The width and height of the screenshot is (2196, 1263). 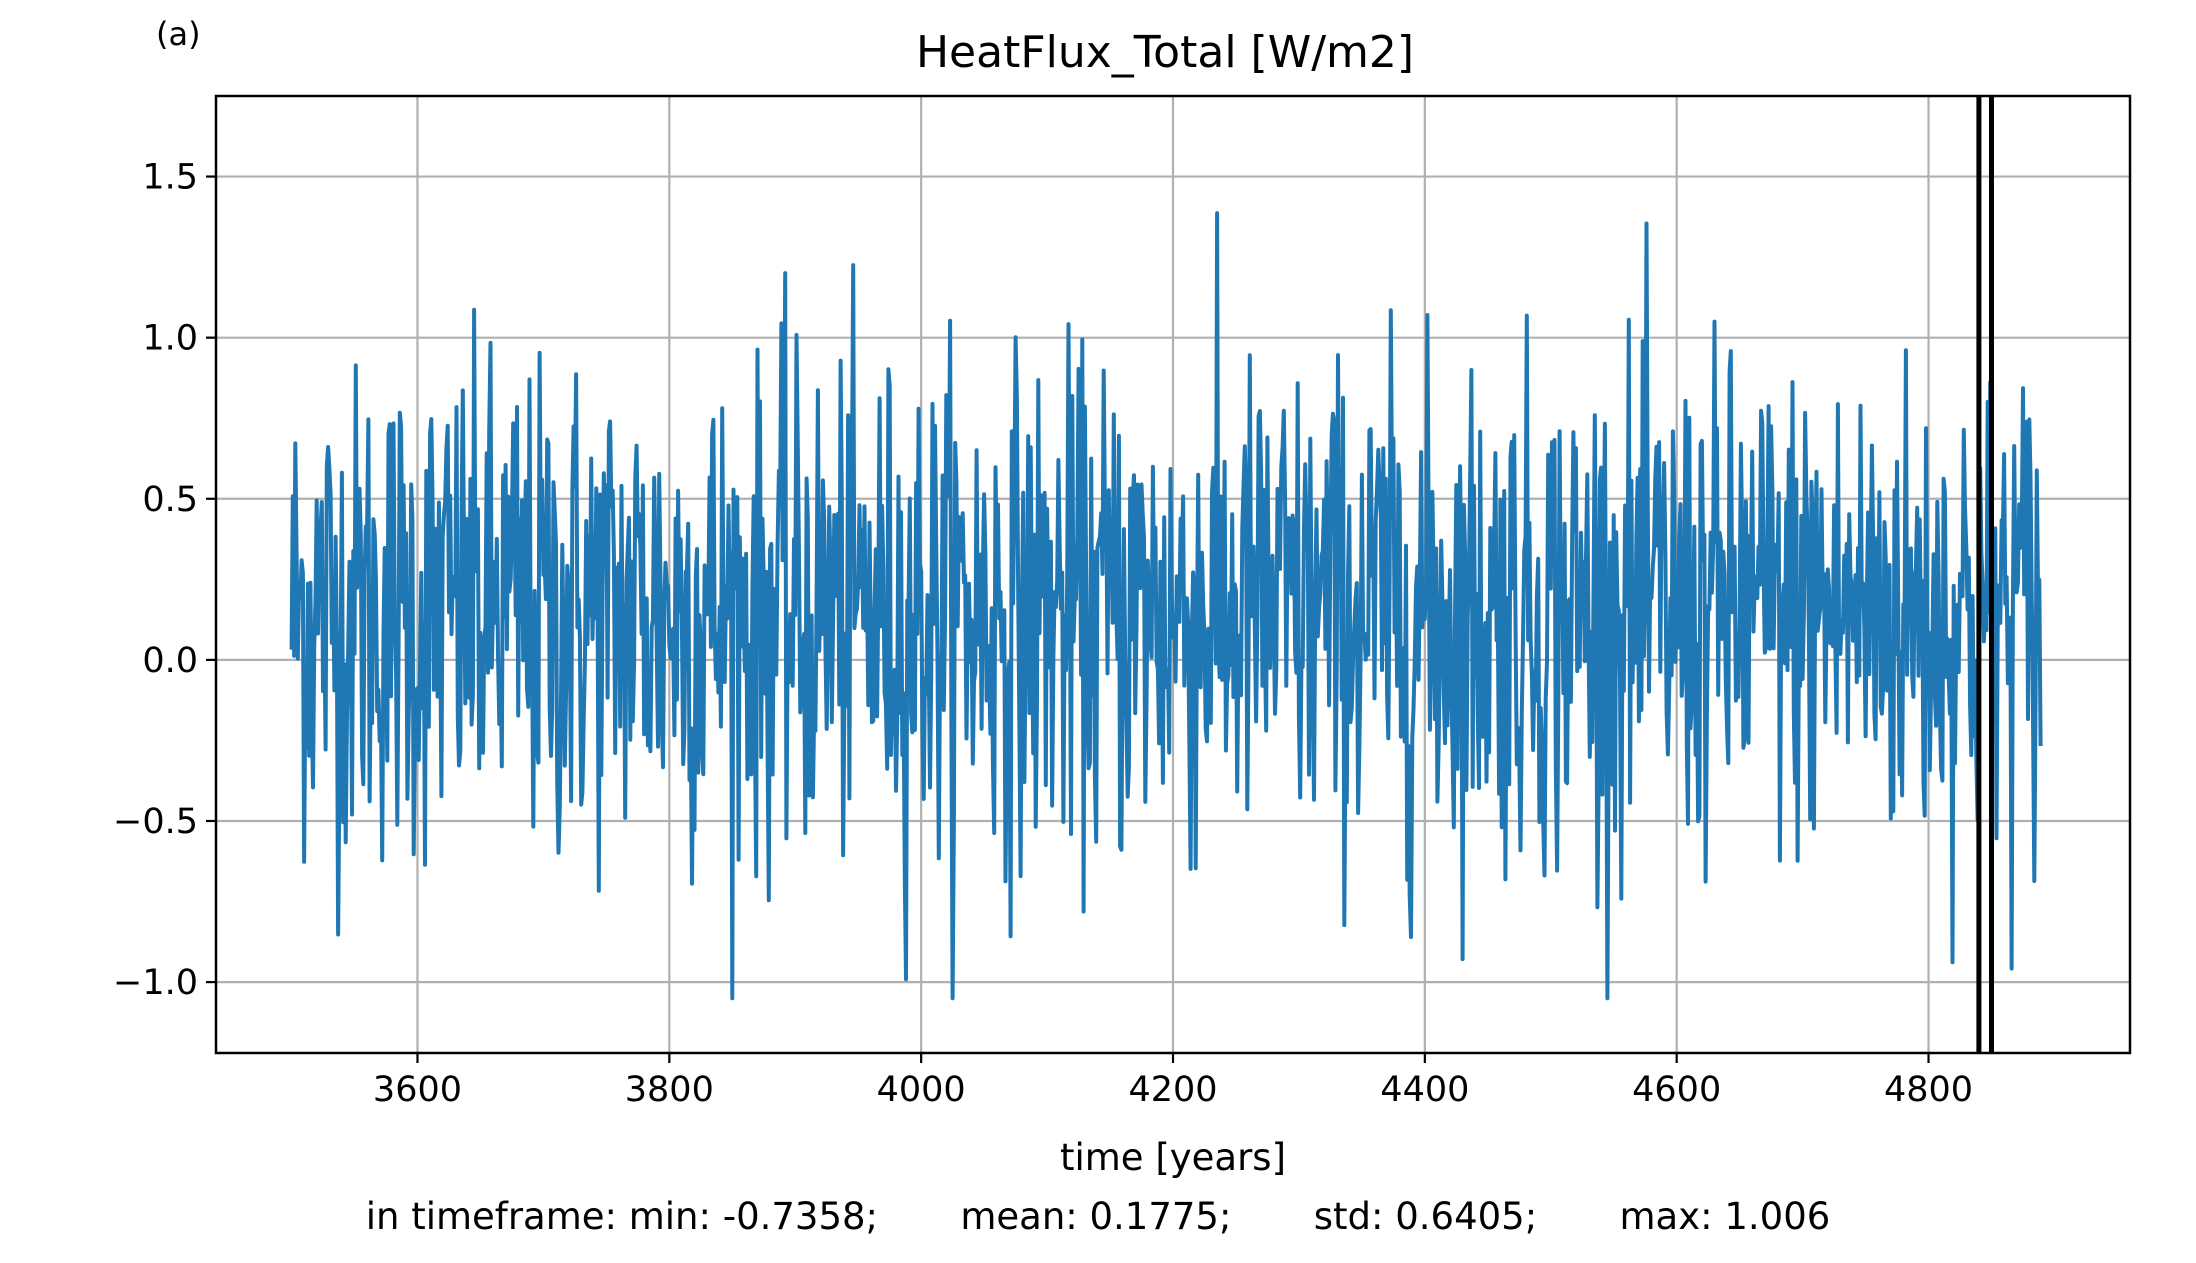 I want to click on y-tick-label: 1.0, so click(x=170, y=339).